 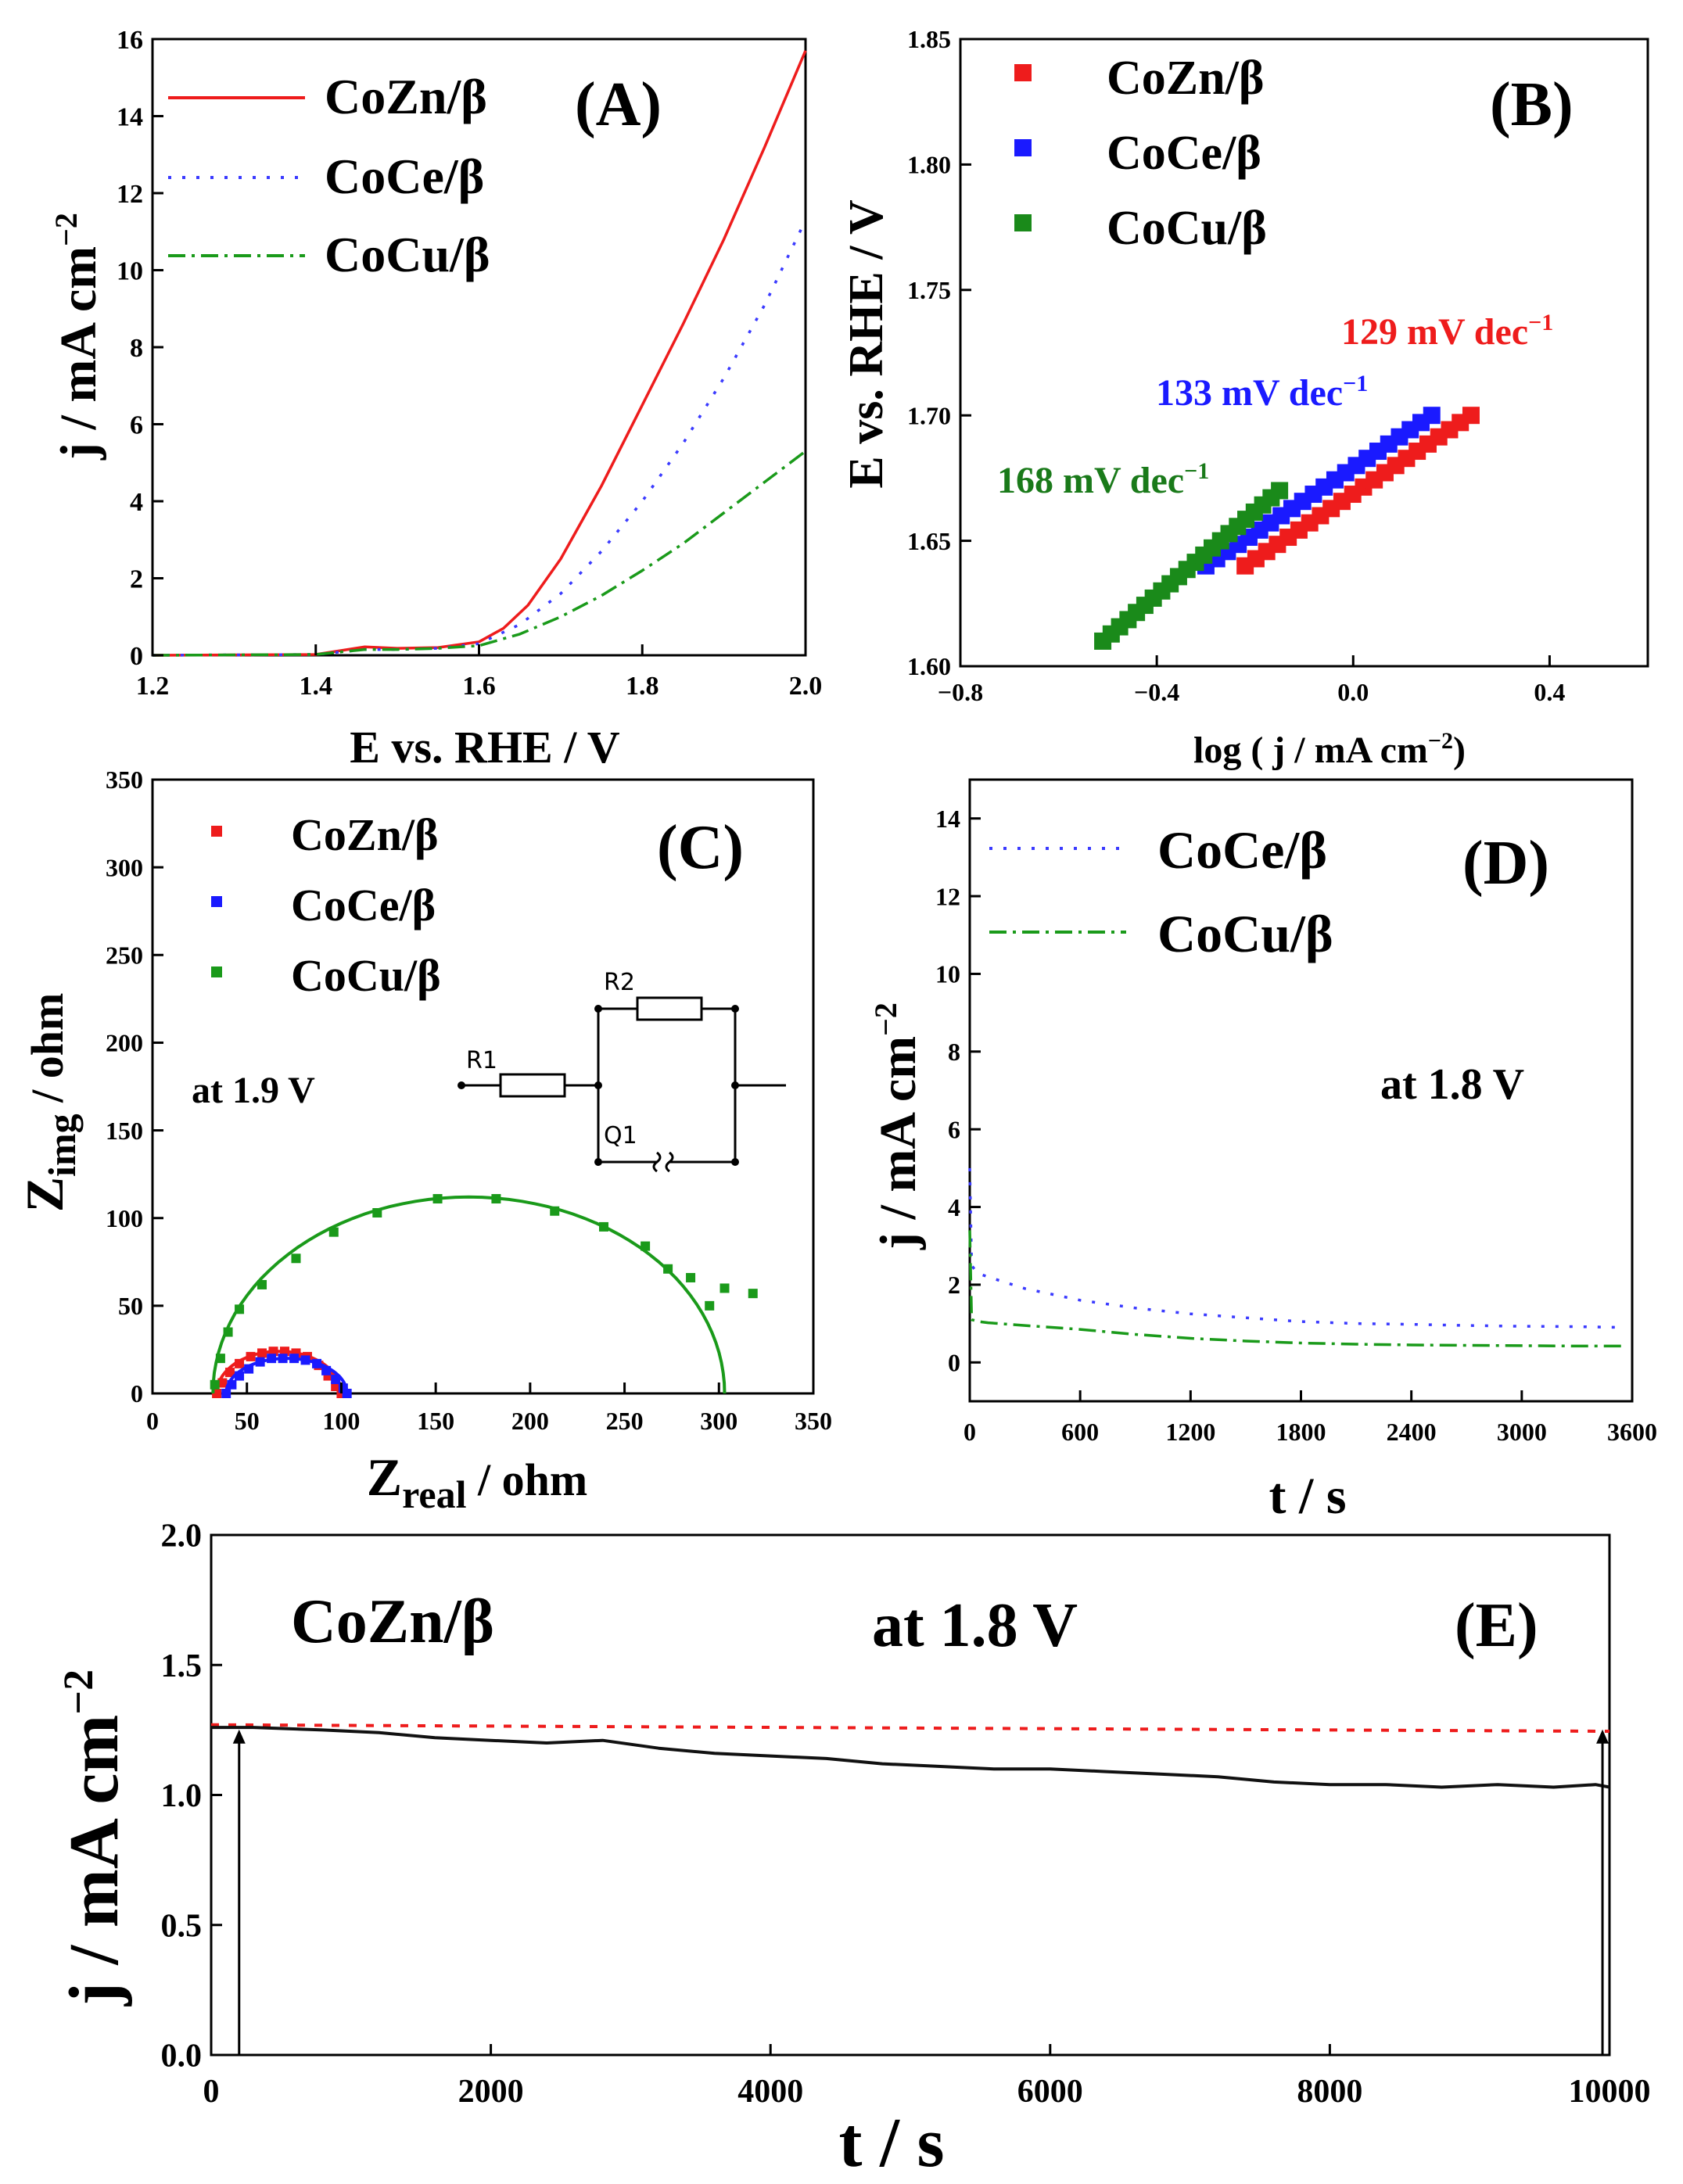 I want to click on x-tick-label: 4000, so click(x=770, y=2092).